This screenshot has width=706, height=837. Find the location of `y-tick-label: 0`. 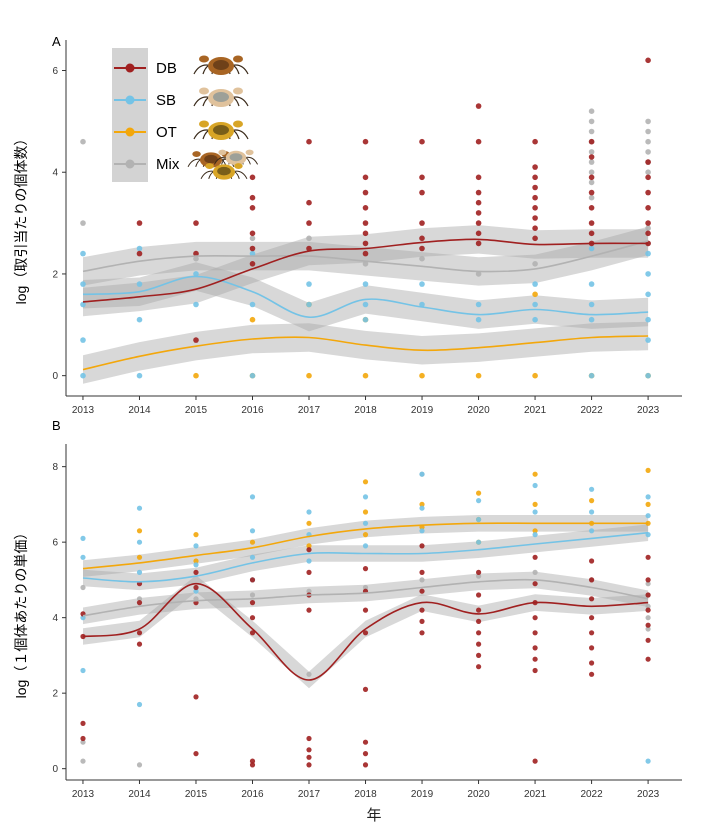

y-tick-label: 0 is located at coordinates (55, 376).